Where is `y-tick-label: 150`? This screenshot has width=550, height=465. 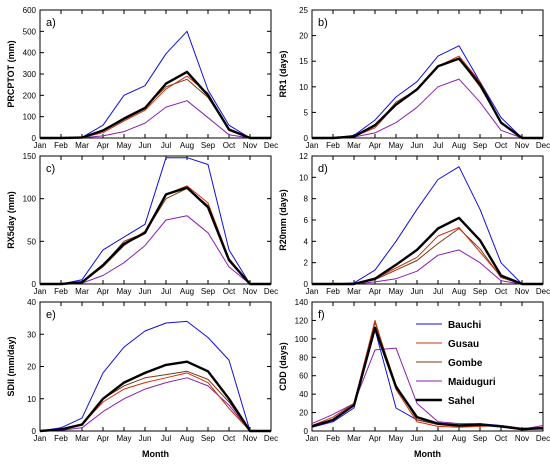
y-tick-label: 150 is located at coordinates (30, 156).